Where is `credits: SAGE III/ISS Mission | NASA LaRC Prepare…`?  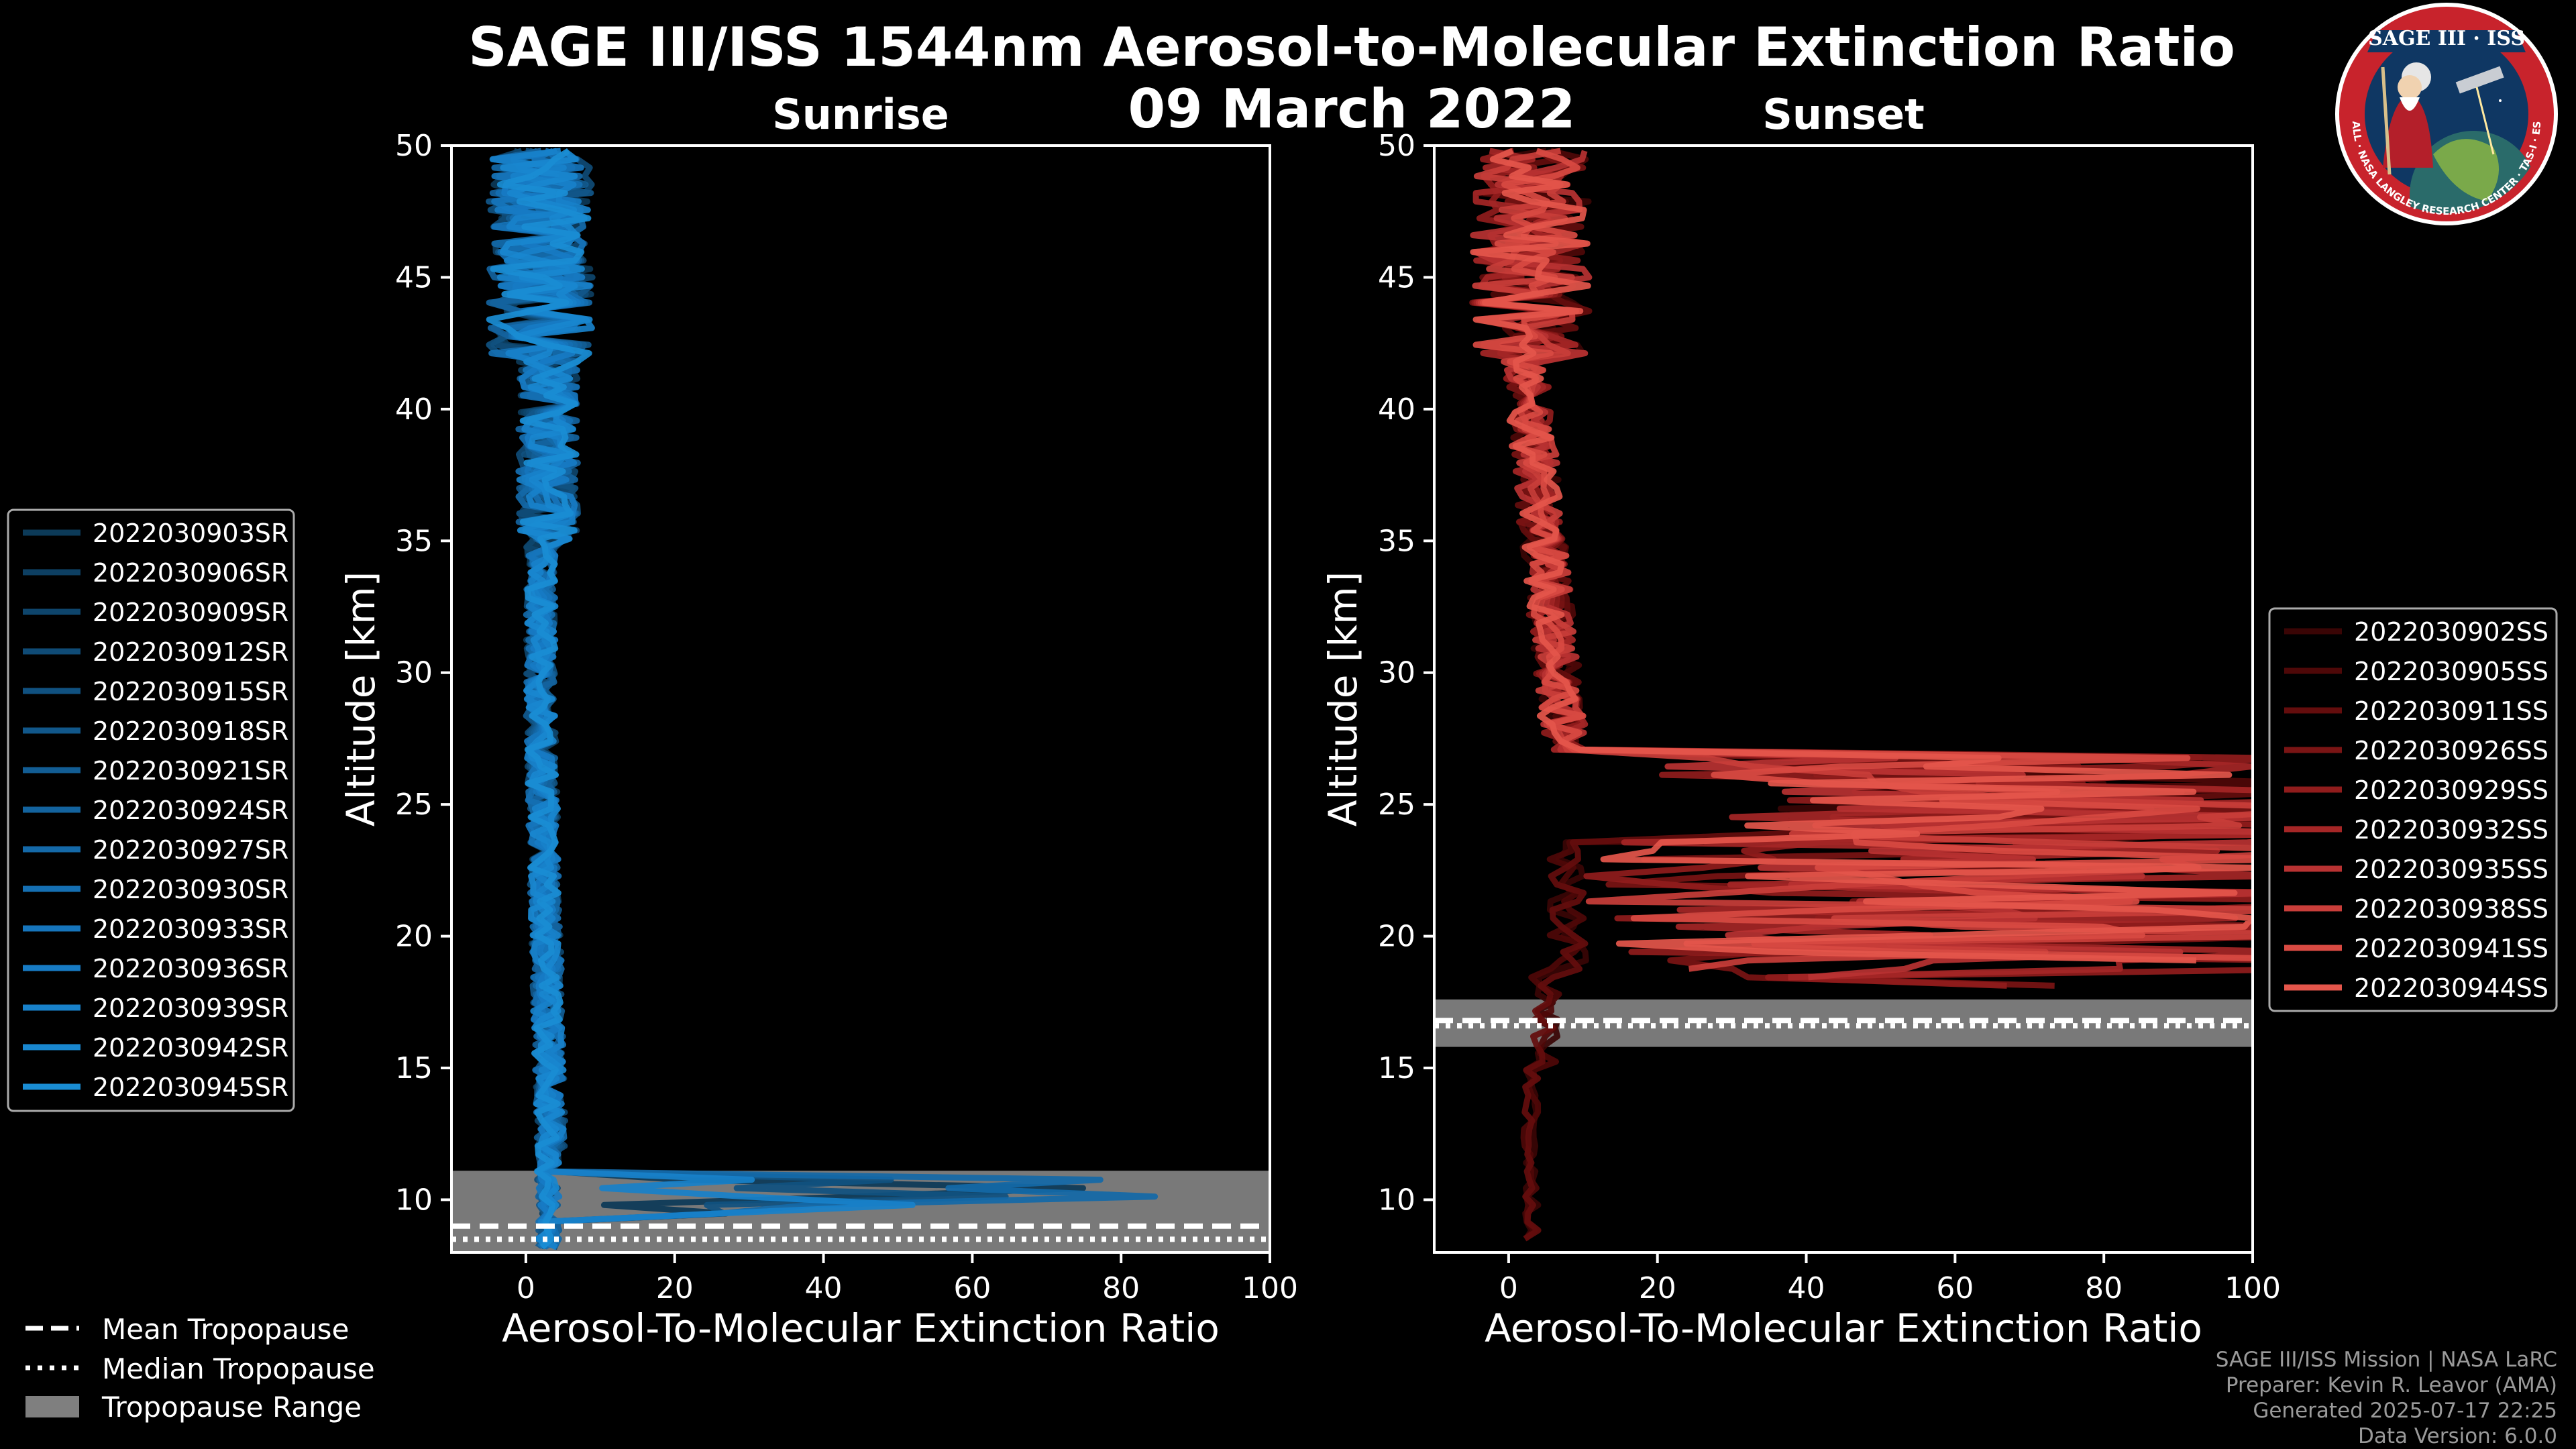 credits: SAGE III/ISS Mission | NASA LaRC Prepare… is located at coordinates (2386, 1398).